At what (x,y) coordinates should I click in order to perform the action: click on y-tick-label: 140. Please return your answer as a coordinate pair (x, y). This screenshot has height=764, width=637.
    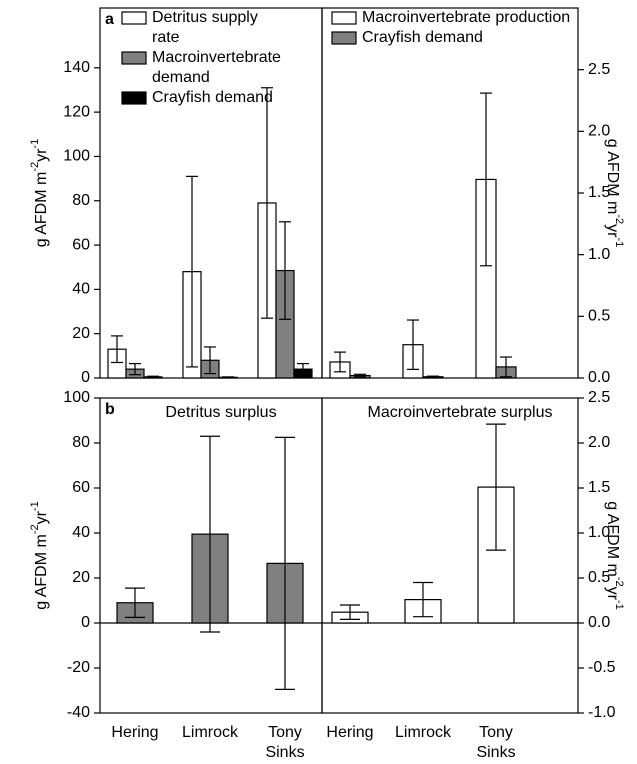
    Looking at the image, I should click on (76, 67).